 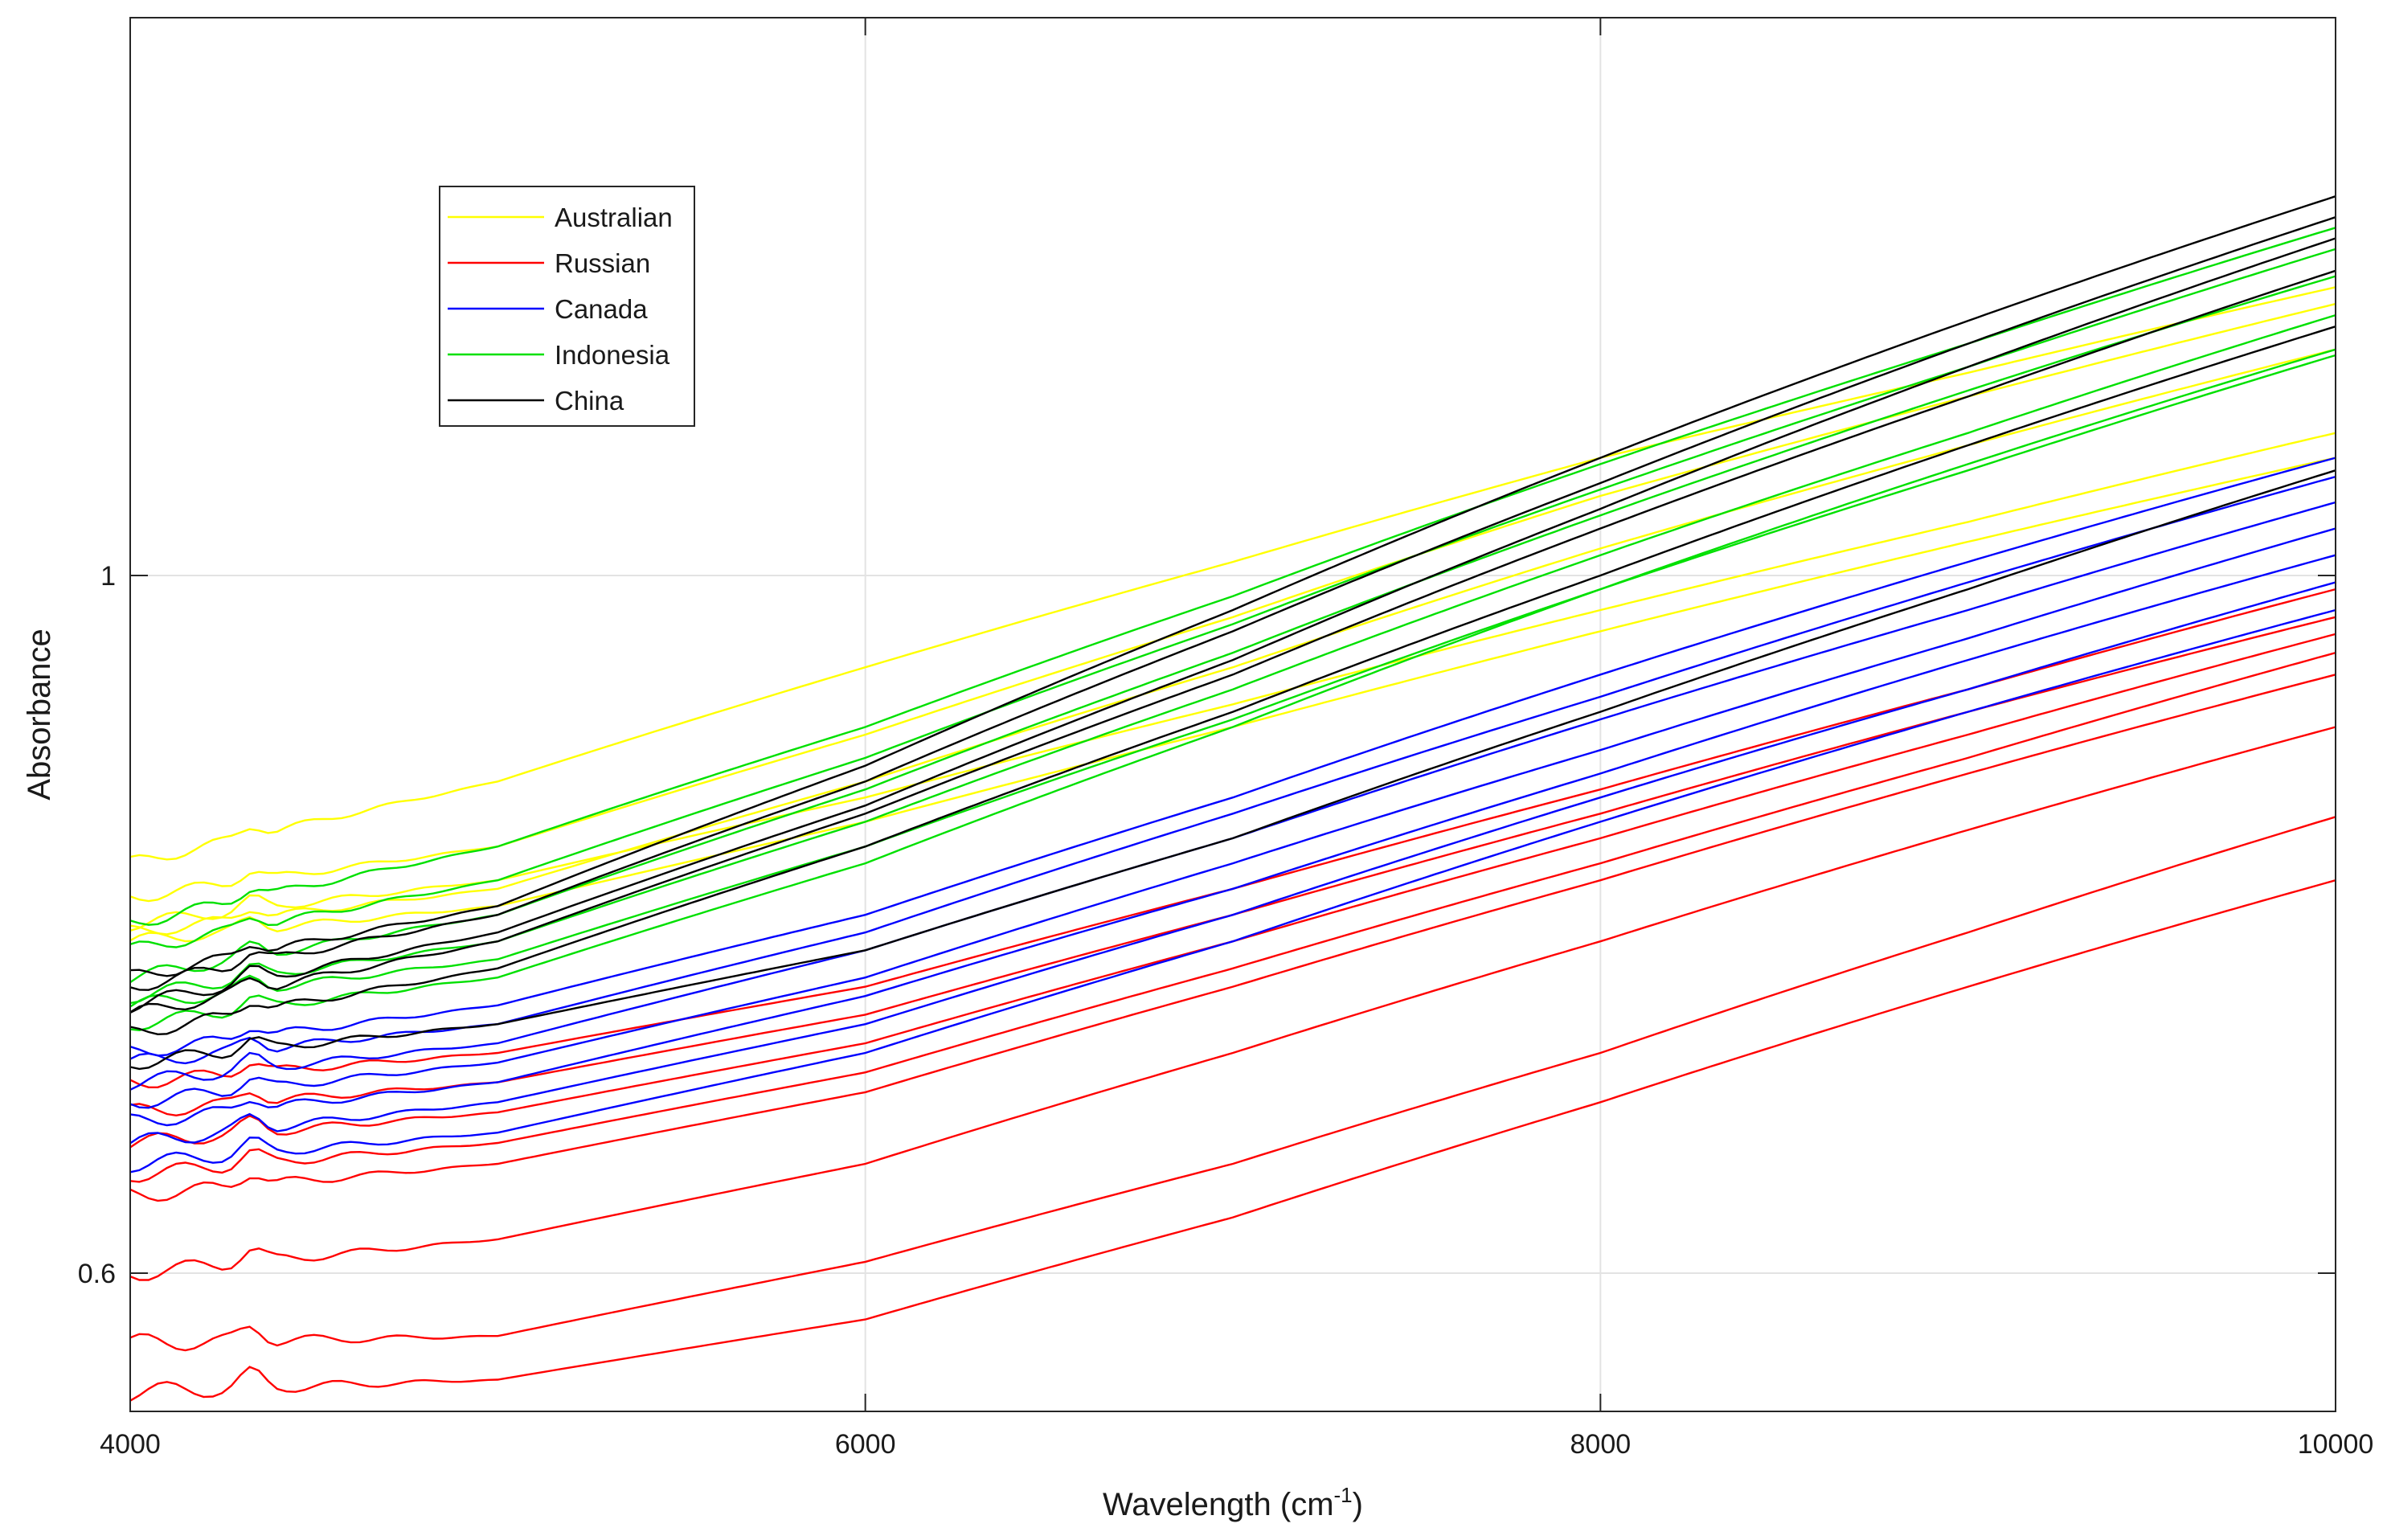 I want to click on x-axis-label: Wavelength (cm-1), so click(x=1233, y=1502).